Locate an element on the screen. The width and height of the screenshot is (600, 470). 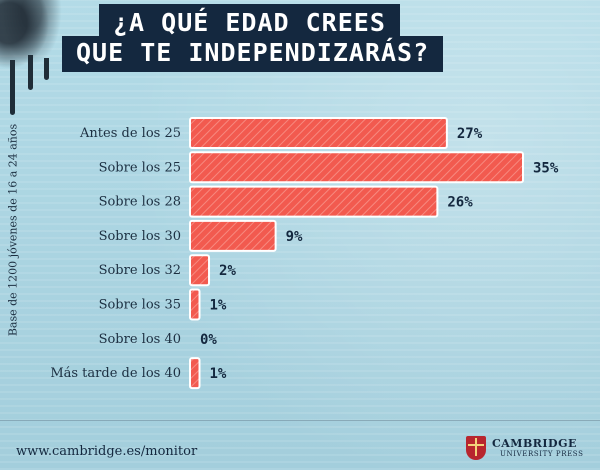
footer-url-link: www.cambridge.es/monitor is located at coordinates (107, 451).